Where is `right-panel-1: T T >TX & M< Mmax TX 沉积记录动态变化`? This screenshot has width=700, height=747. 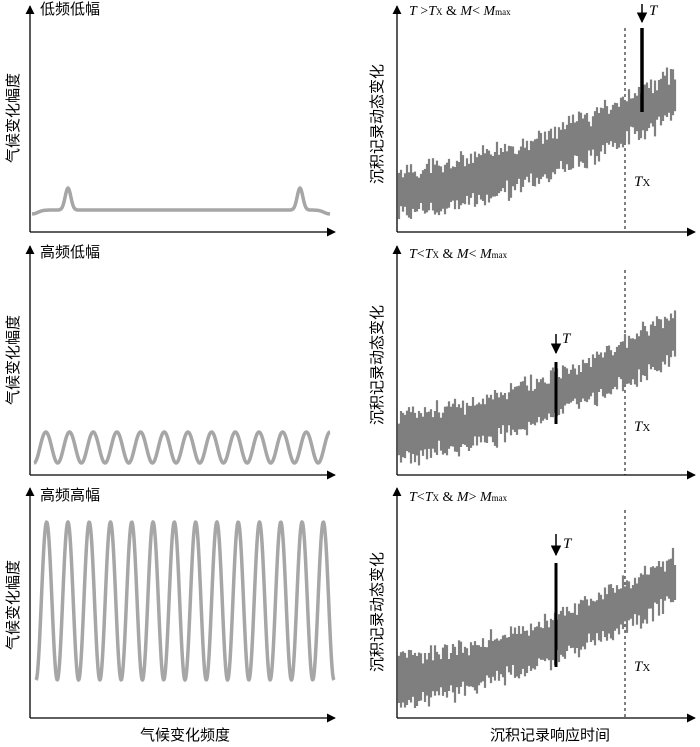
right-panel-1: T T >TX & M< Mmax TX 沉积记录动态变化 is located at coordinates (532, 120).